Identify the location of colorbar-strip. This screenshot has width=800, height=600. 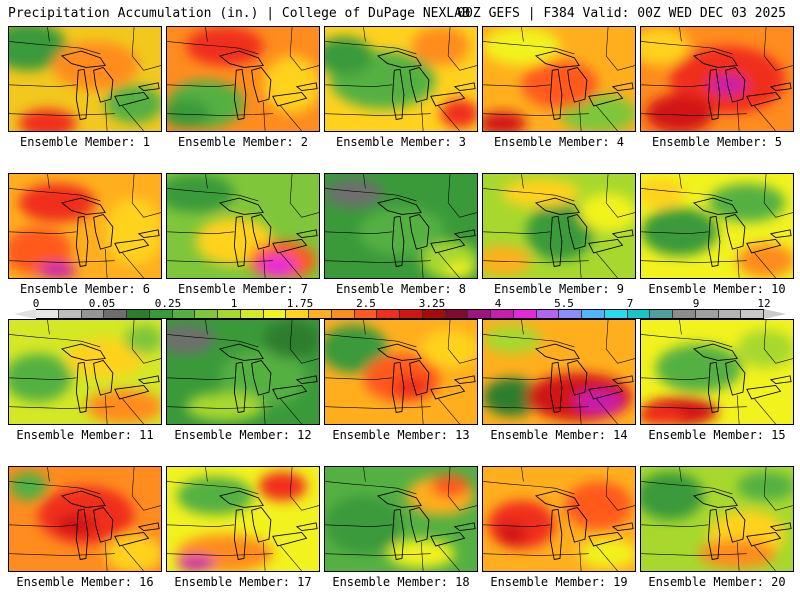
(400, 314).